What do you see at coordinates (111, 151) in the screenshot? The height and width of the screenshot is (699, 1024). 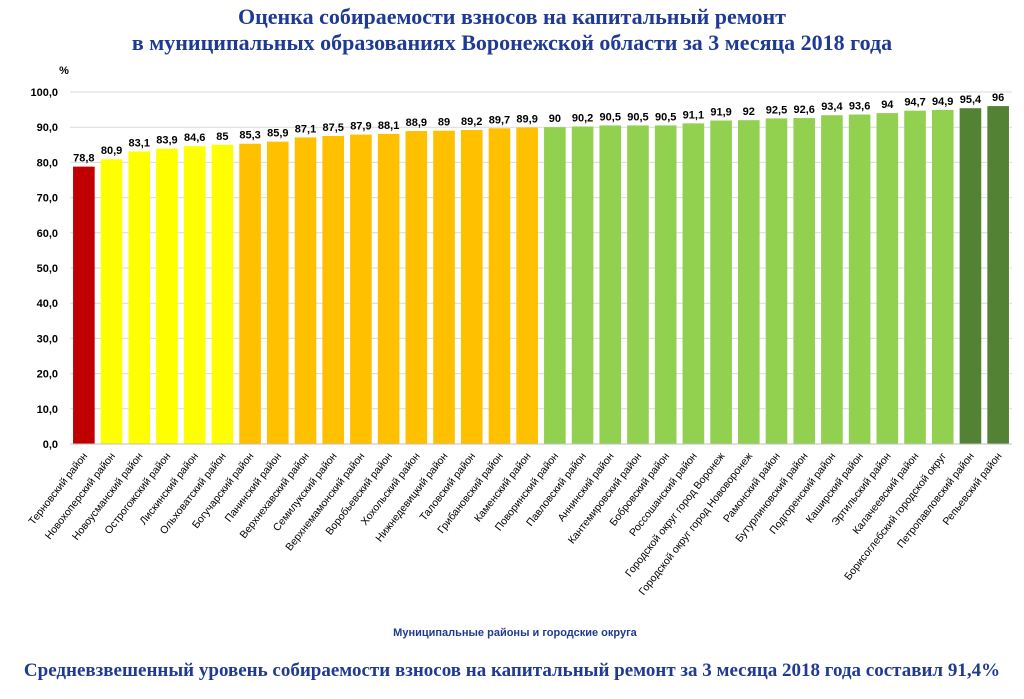 I see `data-label: 80,9` at bounding box center [111, 151].